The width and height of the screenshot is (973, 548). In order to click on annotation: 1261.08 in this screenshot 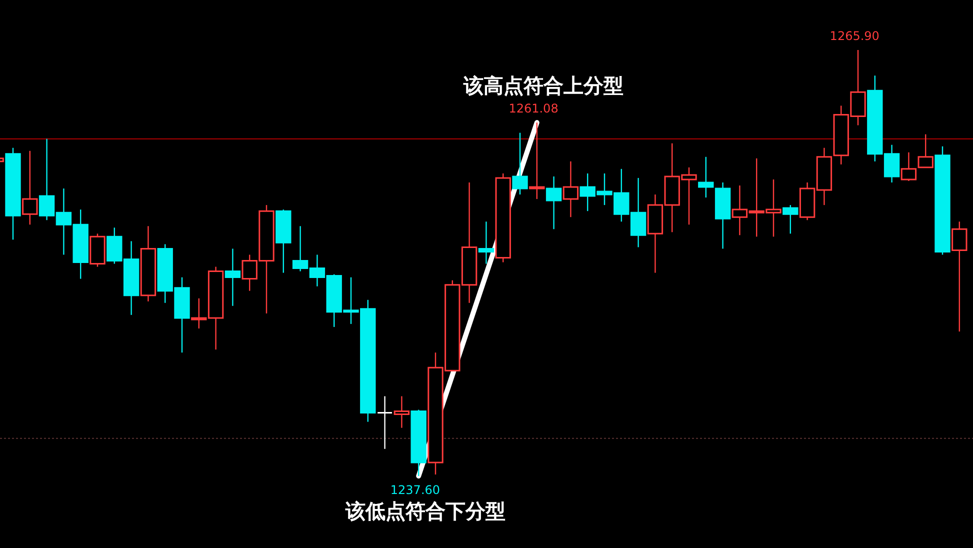, I will do `click(533, 109)`.